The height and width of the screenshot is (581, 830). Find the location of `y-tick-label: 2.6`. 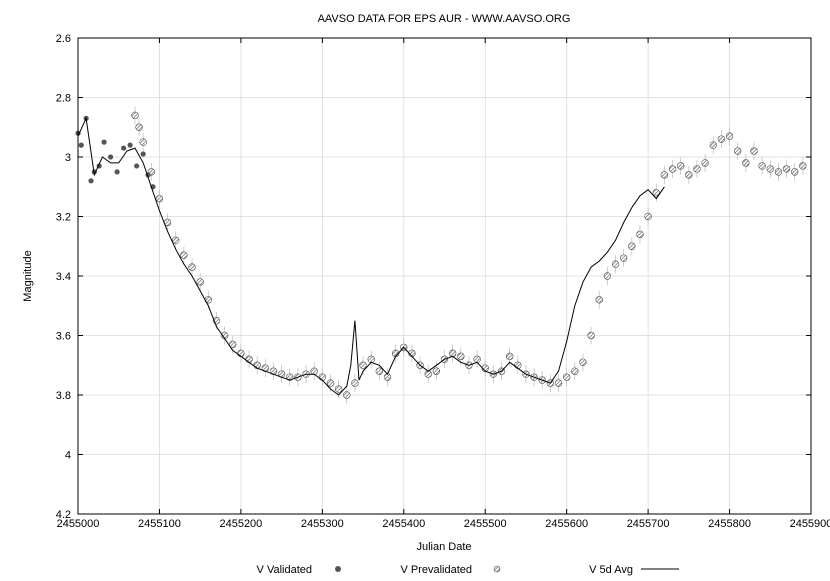

y-tick-label: 2.6 is located at coordinates (63, 39).